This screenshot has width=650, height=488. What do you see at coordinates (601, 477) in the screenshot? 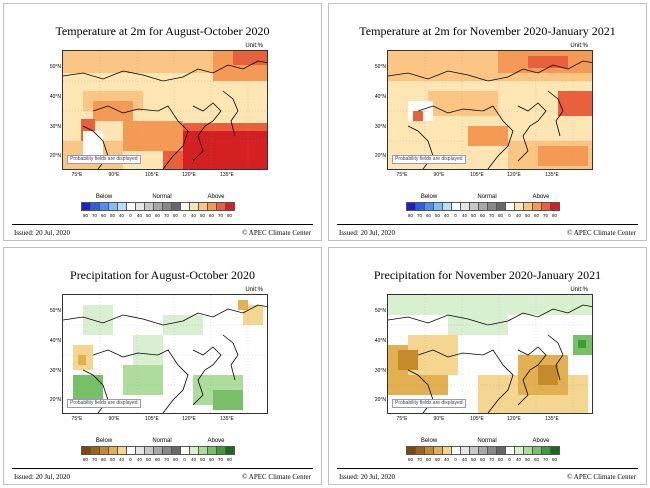
I see `credit-text: © APEC Climate Center` at bounding box center [601, 477].